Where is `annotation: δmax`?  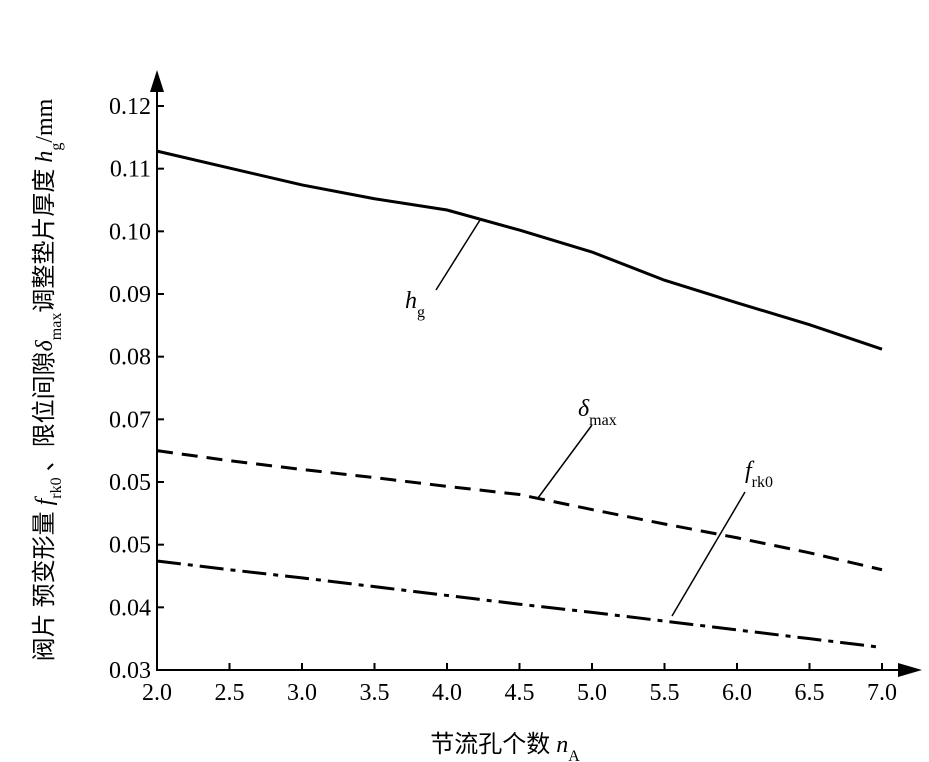 annotation: δmax is located at coordinates (597, 412).